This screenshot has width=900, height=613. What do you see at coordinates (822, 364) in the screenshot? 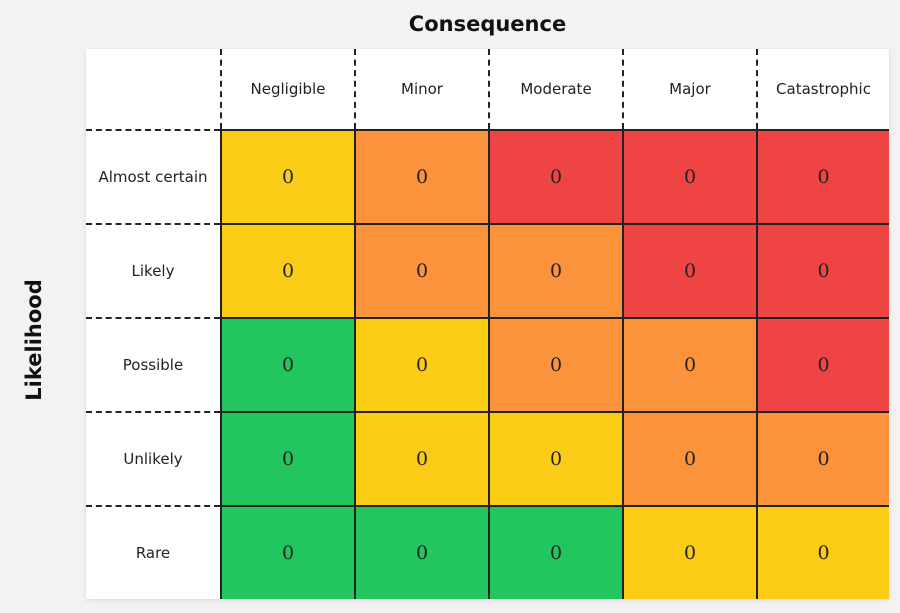
I see `risk-cell-possible-catastrophic: 0` at bounding box center [822, 364].